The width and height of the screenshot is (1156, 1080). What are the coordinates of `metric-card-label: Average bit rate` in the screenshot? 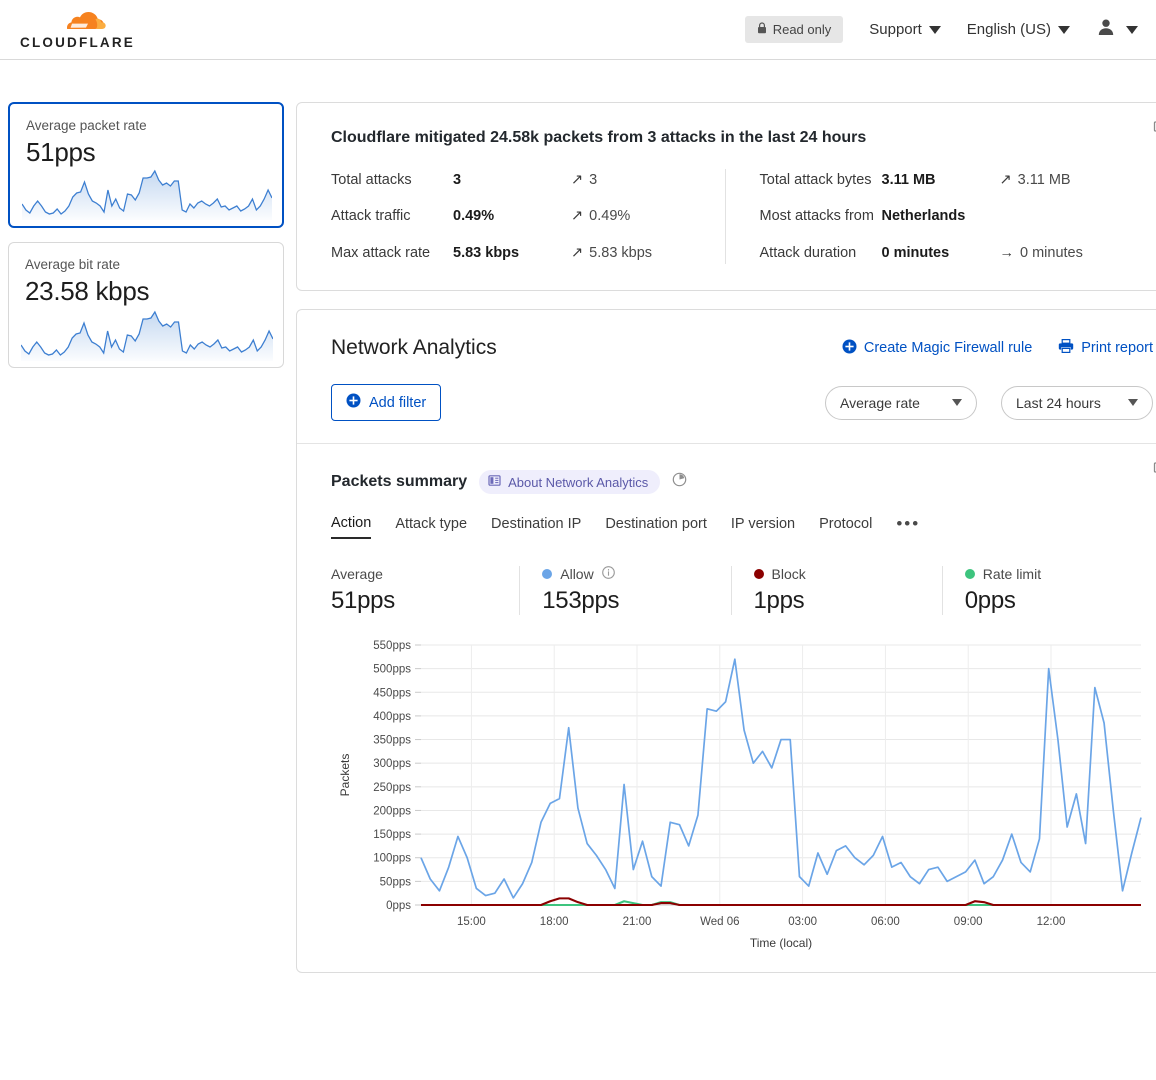 It's located at (73, 264).